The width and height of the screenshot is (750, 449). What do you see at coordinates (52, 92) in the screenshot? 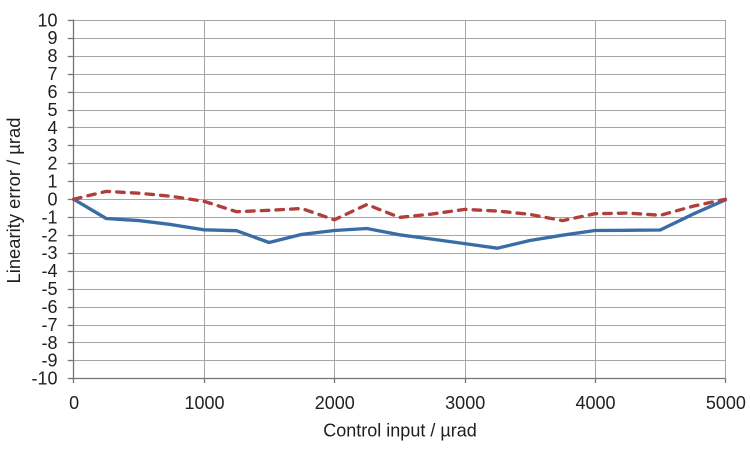
I see `svg-text: 6` at bounding box center [52, 92].